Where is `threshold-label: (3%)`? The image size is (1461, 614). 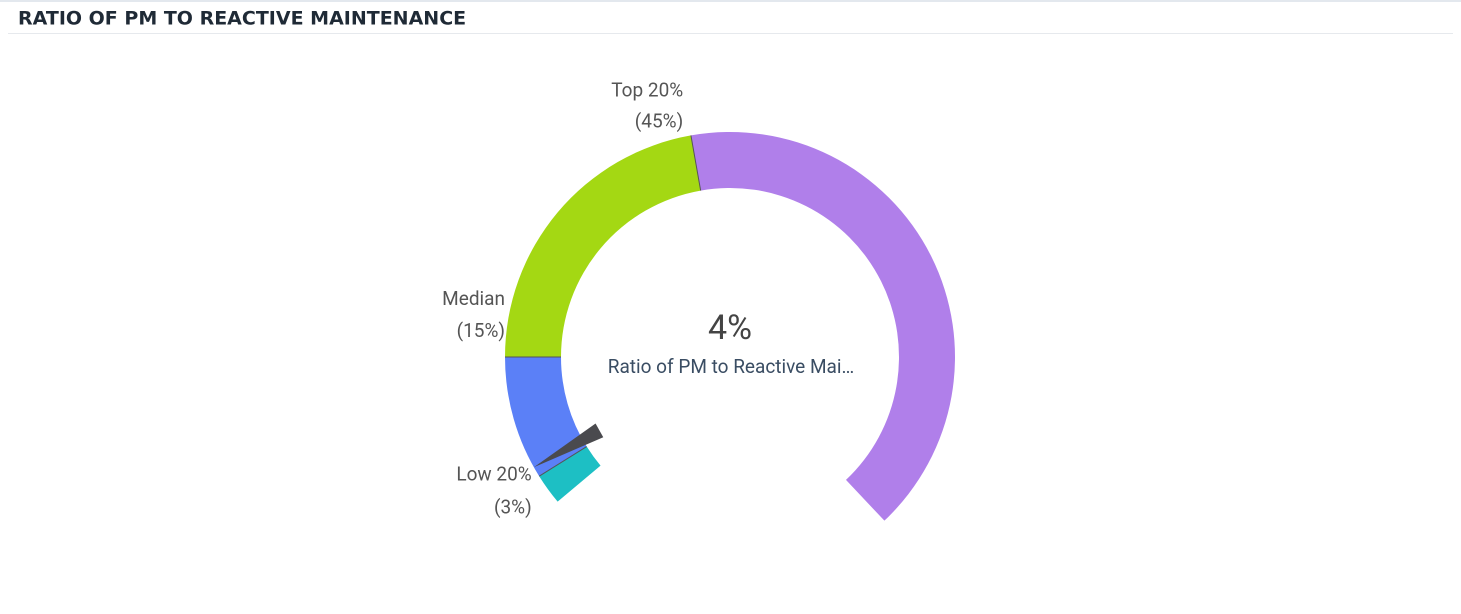
threshold-label: (3%) is located at coordinates (513, 507).